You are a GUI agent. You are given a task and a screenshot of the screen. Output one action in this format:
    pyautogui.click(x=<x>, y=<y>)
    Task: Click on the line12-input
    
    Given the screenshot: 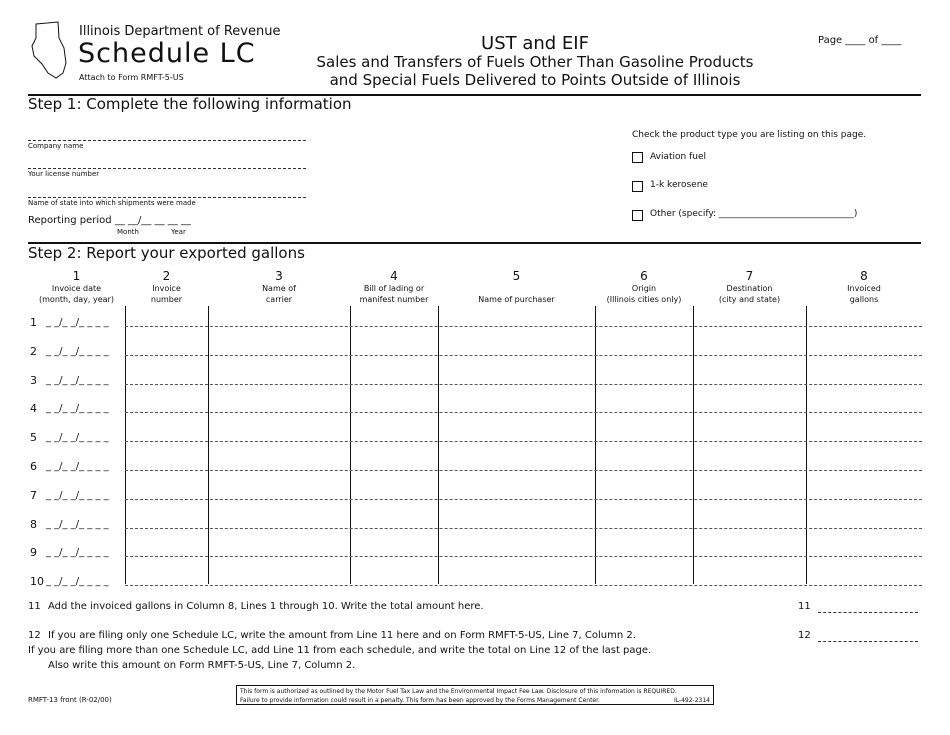 What is the action you would take?
    pyautogui.click(x=868, y=636)
    